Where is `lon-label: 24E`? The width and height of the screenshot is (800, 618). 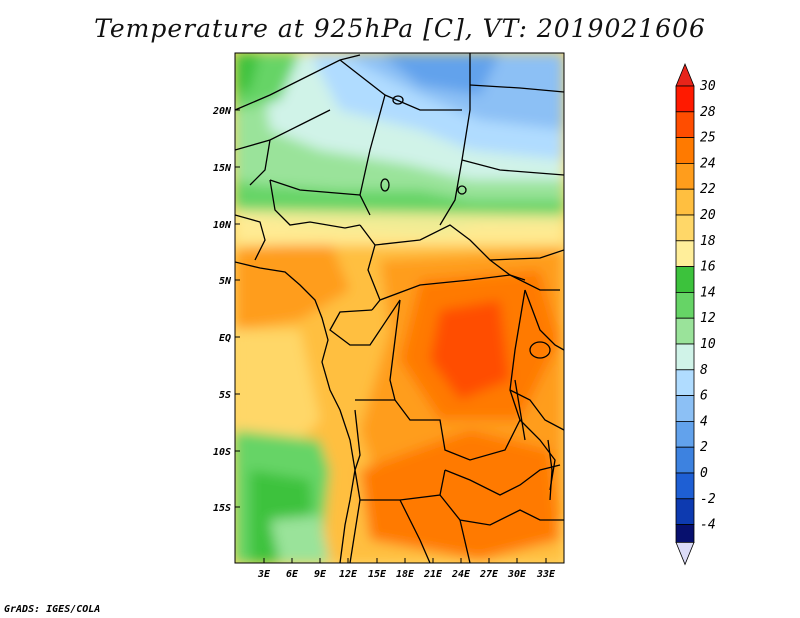 lon-label: 24E is located at coordinates (461, 574).